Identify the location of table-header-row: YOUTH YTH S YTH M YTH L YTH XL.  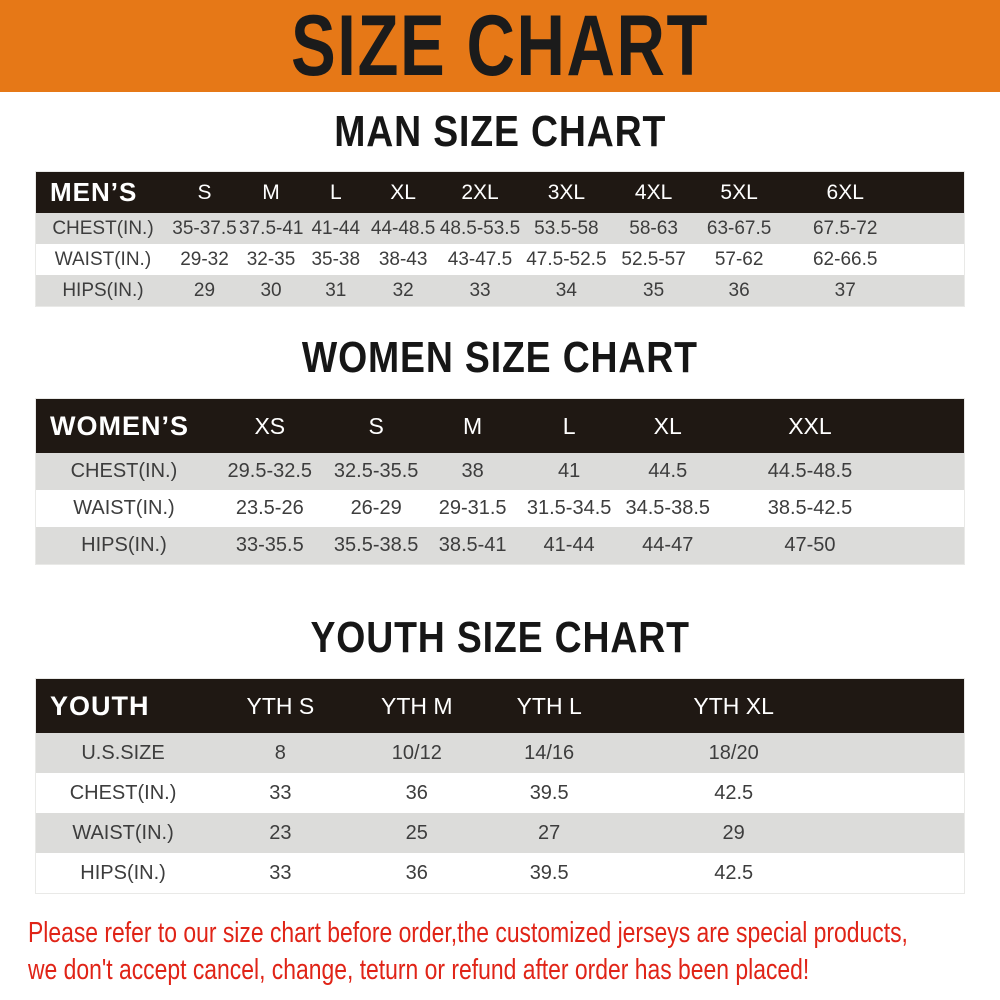
(500, 706).